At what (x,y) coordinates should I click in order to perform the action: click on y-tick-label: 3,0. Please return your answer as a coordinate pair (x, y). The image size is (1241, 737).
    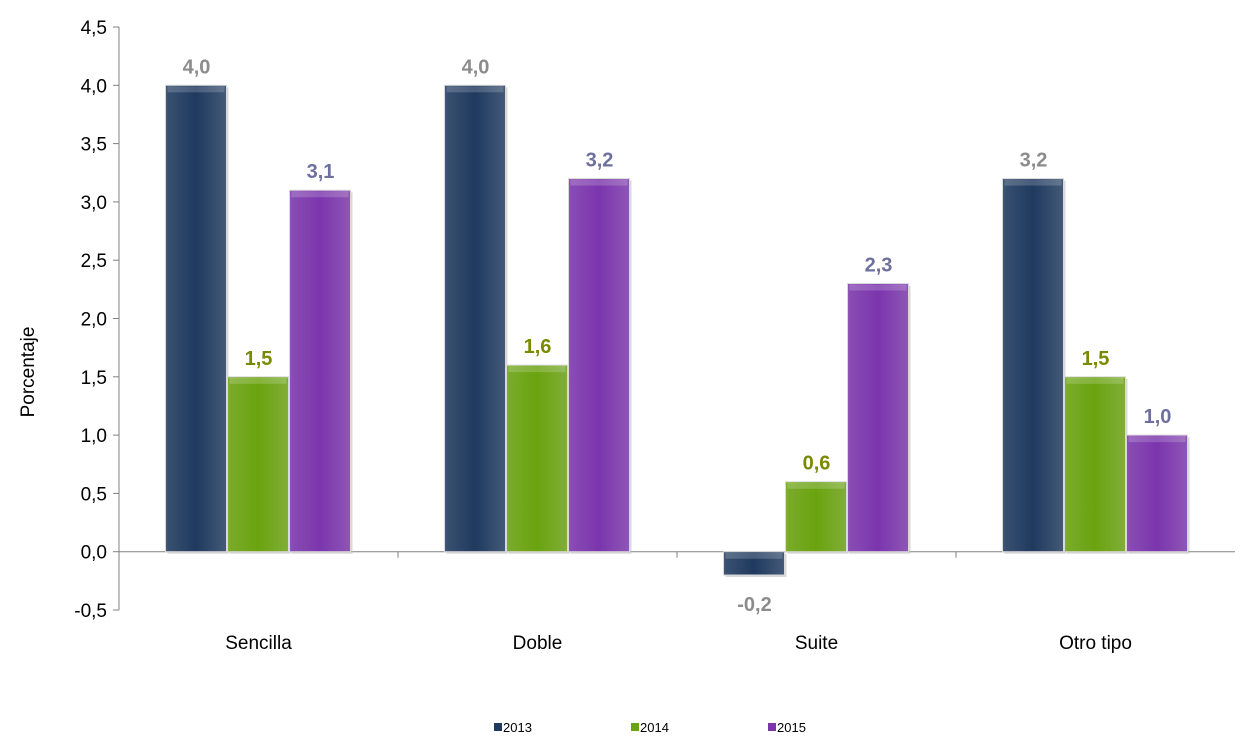
    Looking at the image, I should click on (94, 203).